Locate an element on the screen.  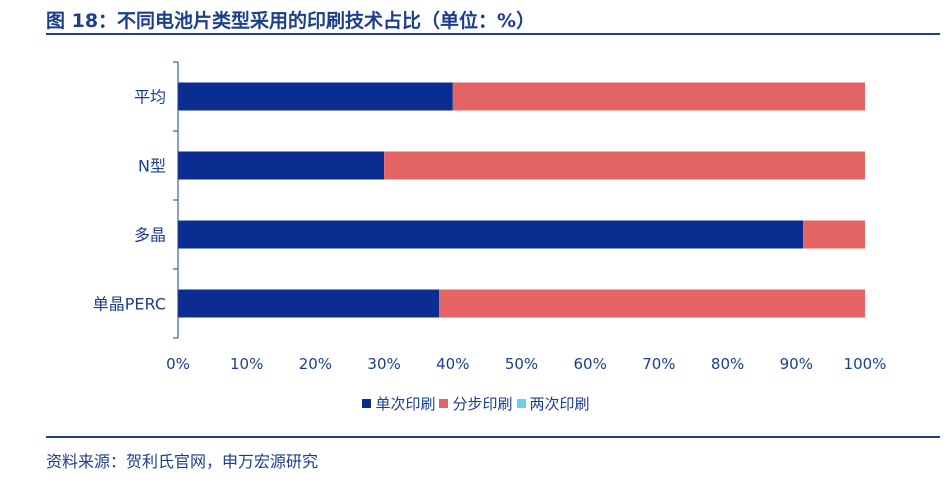
source-divider is located at coordinates (493, 437).